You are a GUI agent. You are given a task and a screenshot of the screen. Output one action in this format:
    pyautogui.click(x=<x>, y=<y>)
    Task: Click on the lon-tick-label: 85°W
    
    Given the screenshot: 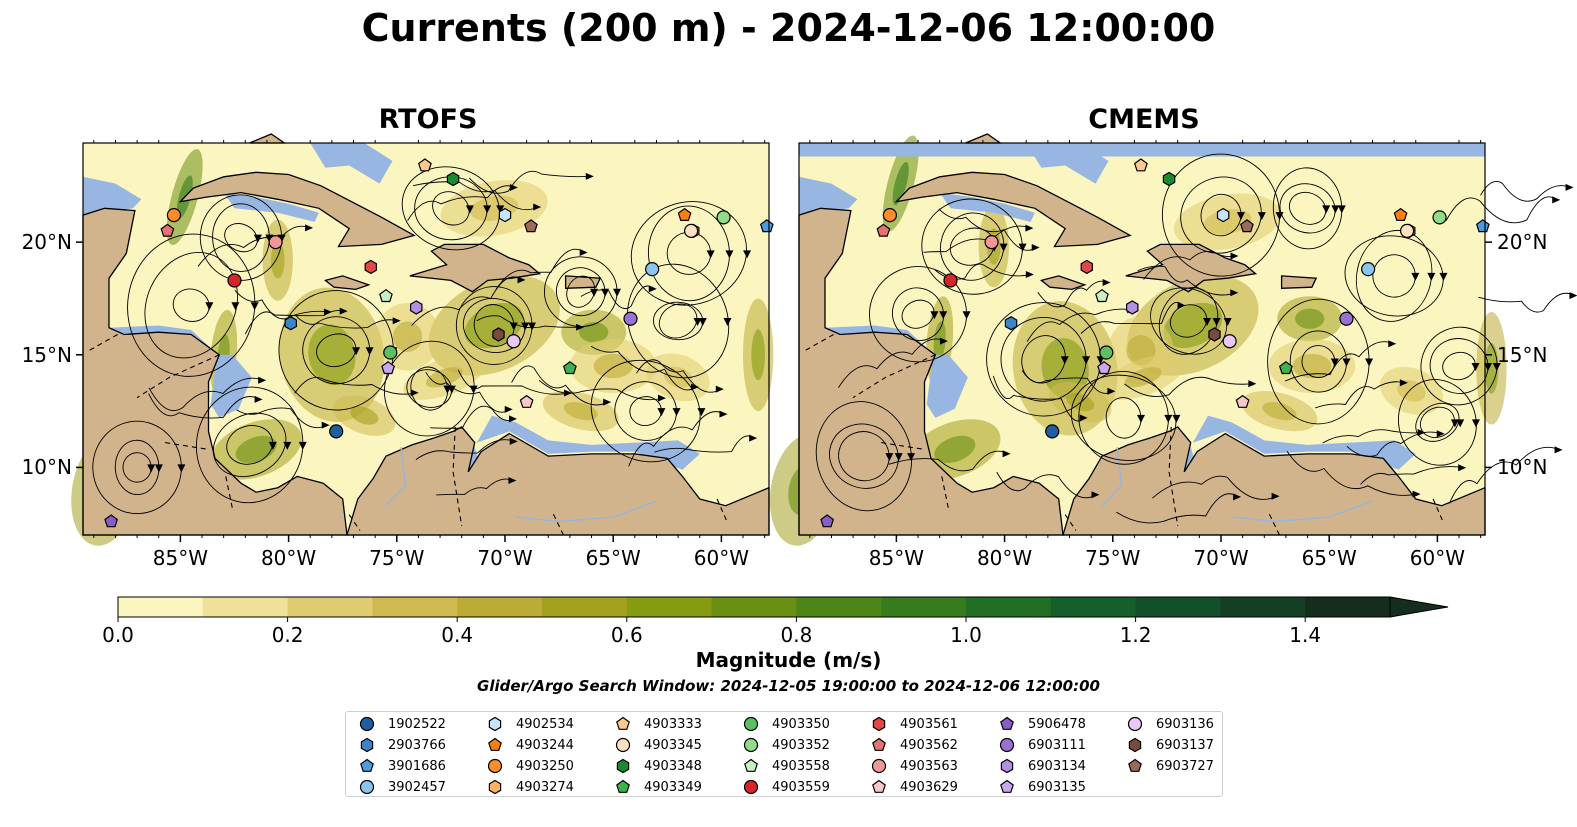 What is the action you would take?
    pyautogui.click(x=180, y=558)
    